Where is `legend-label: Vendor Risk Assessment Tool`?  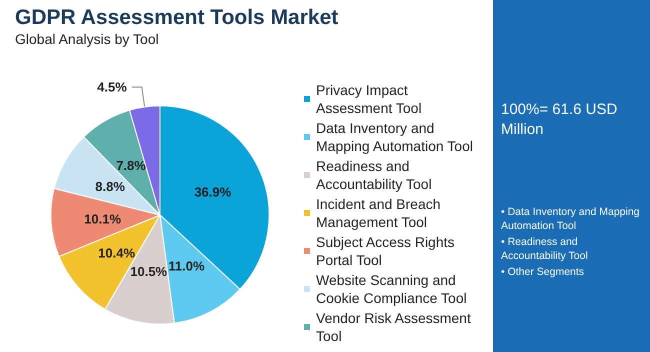 legend-label: Vendor Risk Assessment Tool is located at coordinates (395, 327).